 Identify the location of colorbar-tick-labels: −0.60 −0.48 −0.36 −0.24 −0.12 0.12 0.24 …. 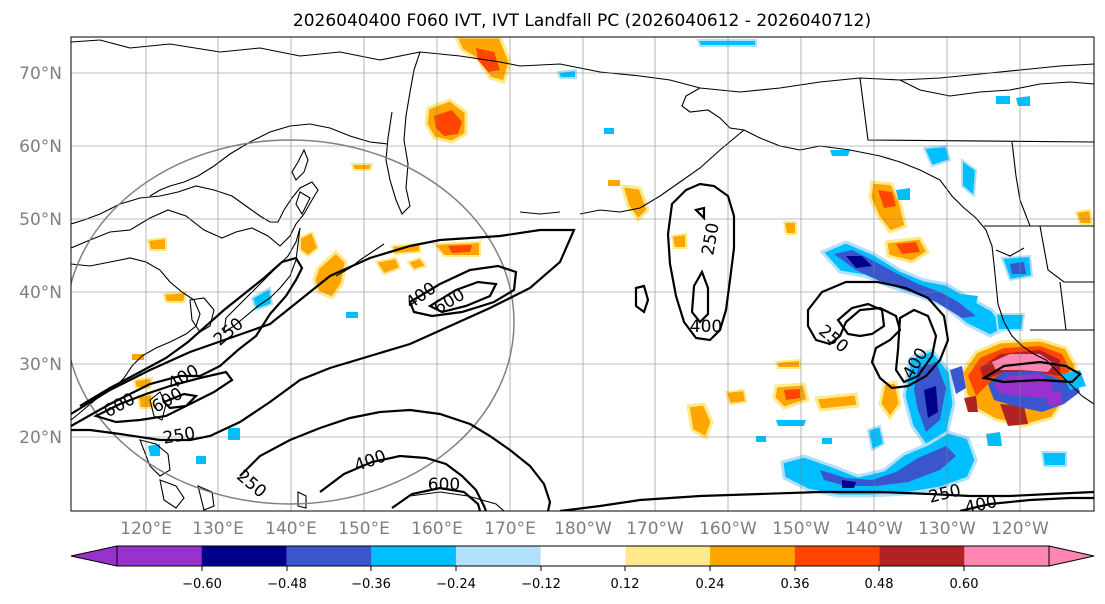
(580, 584).